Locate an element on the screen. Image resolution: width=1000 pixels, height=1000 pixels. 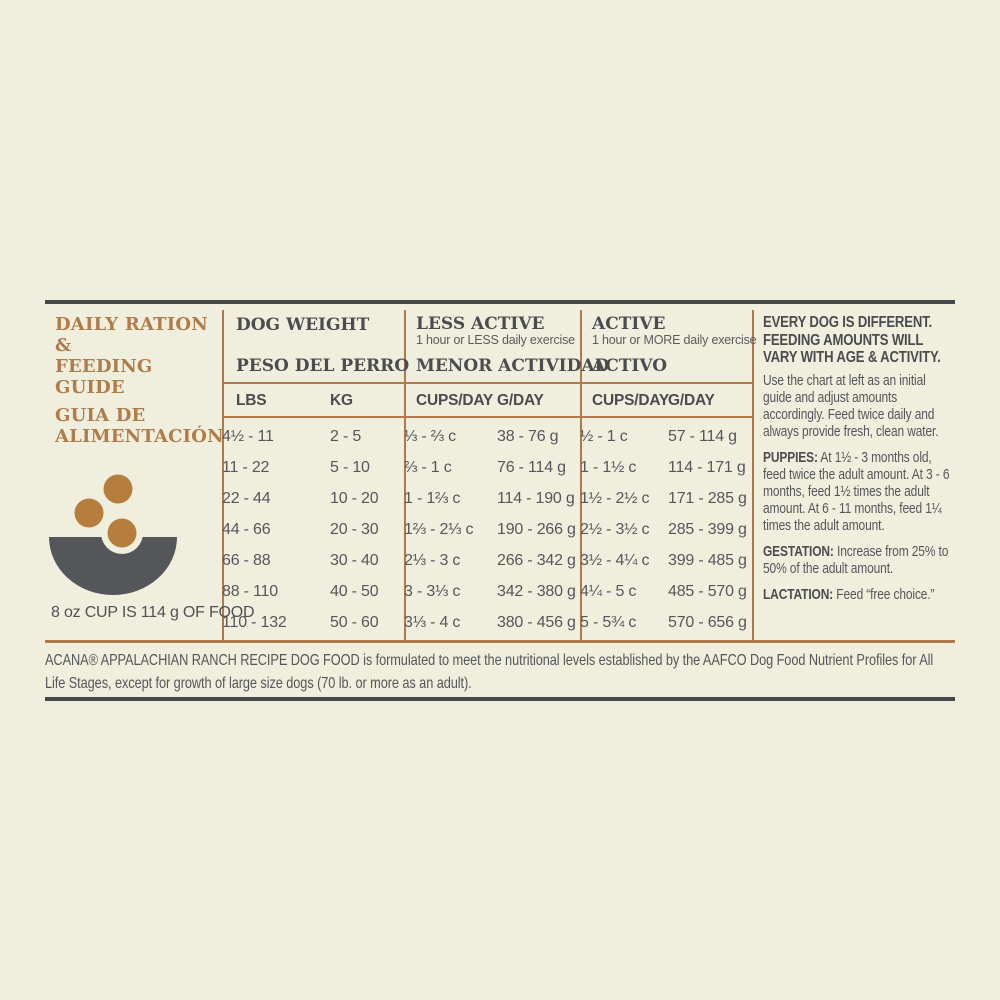
cell-less-grams: 380 - 456 g is located at coordinates (536, 622).